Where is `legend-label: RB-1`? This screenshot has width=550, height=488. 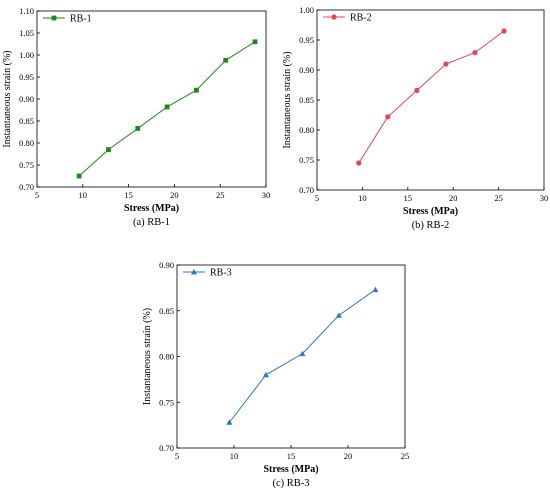 legend-label: RB-1 is located at coordinates (81, 19).